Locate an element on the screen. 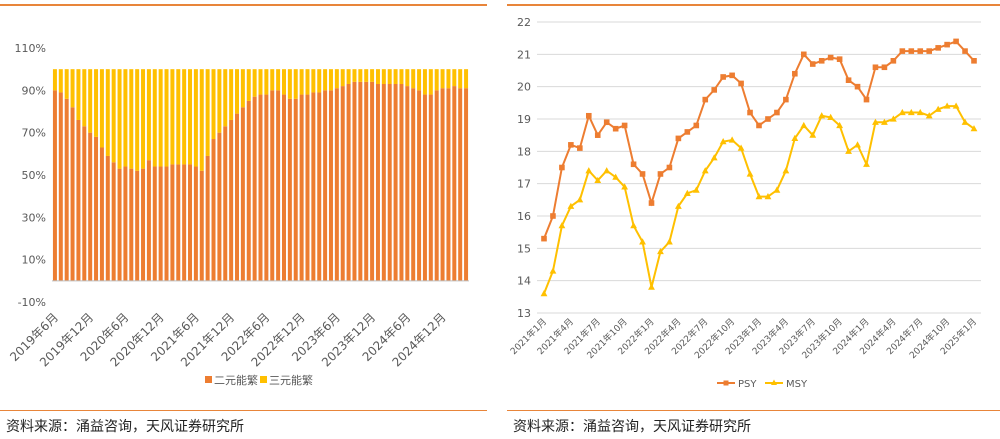 This screenshot has width=1000, height=439. legend-label: 二元能繁 is located at coordinates (236, 380).